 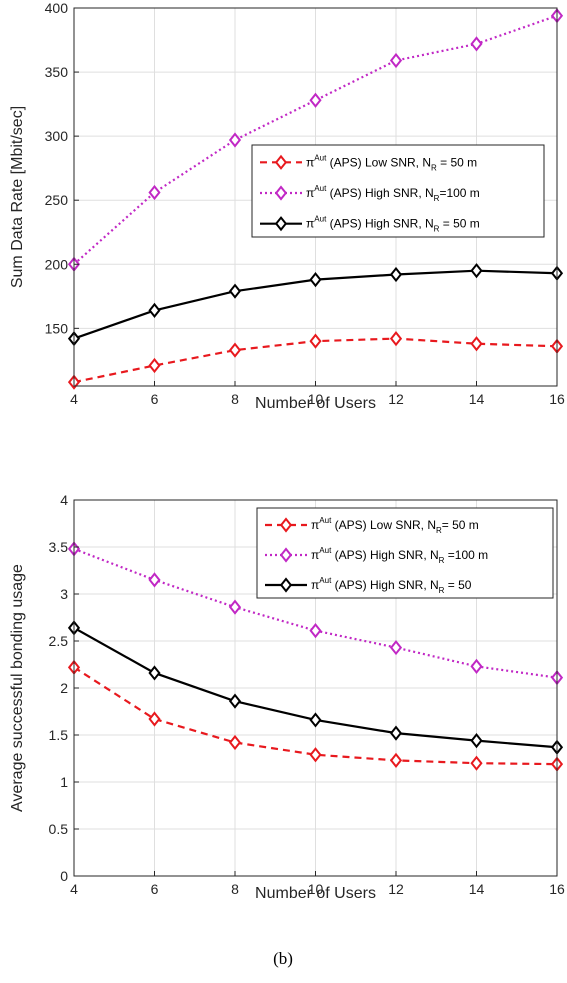 What do you see at coordinates (391, 585) in the screenshot?
I see `legend-label-2: πAut (APS) High SNR, NR = 50` at bounding box center [391, 585].